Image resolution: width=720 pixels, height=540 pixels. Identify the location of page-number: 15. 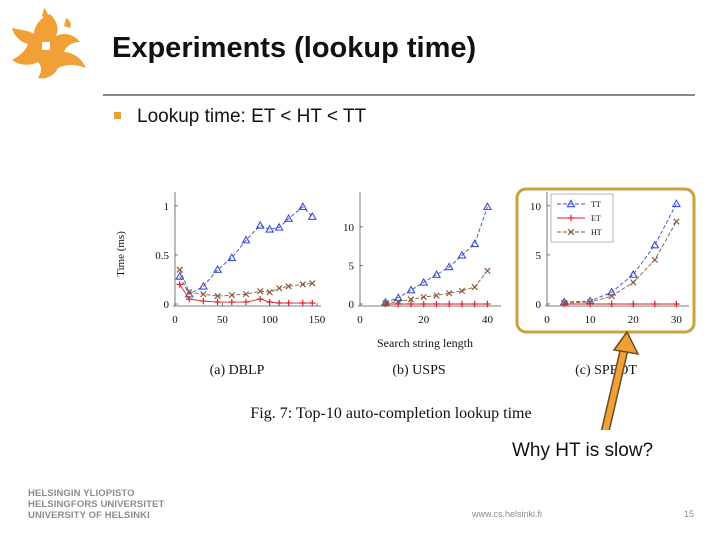
(689, 514).